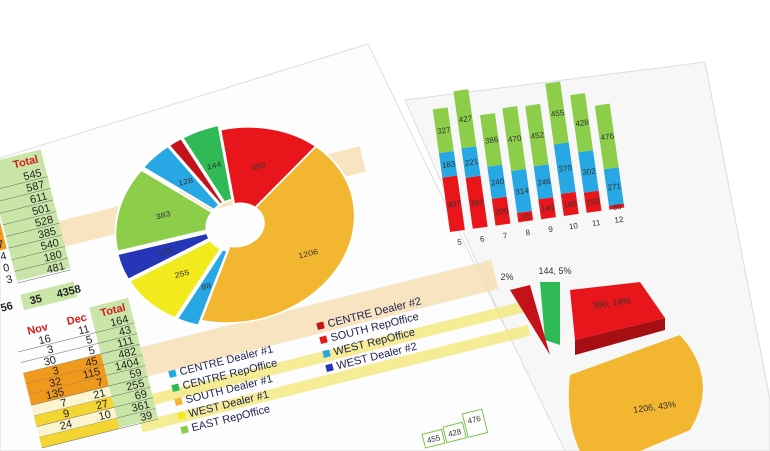 The image size is (770, 451). I want to click on bar-value-label: 246, so click(544, 182).